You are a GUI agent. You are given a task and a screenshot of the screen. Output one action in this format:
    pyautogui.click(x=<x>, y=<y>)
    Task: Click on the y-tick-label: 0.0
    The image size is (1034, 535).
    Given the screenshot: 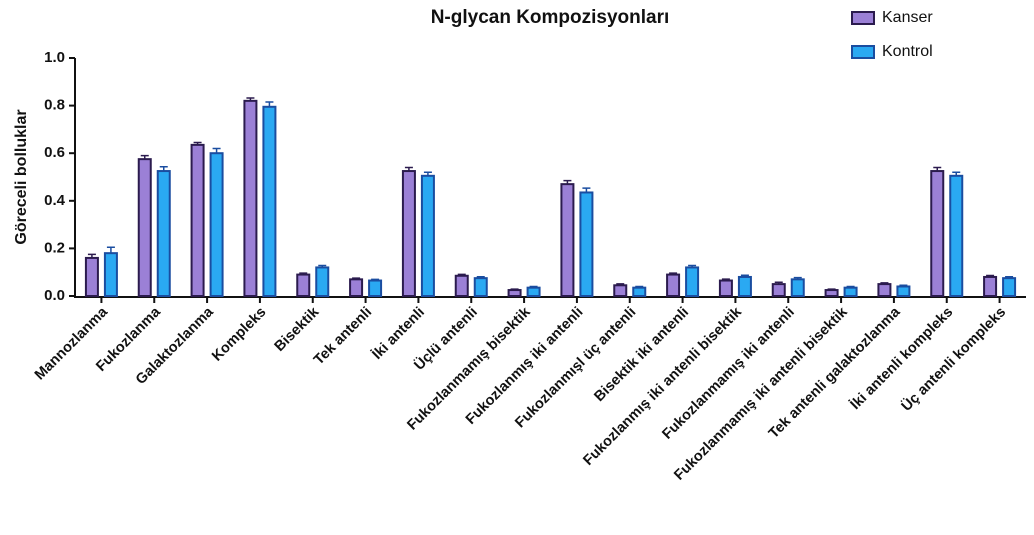 What is the action you would take?
    pyautogui.click(x=54, y=295)
    